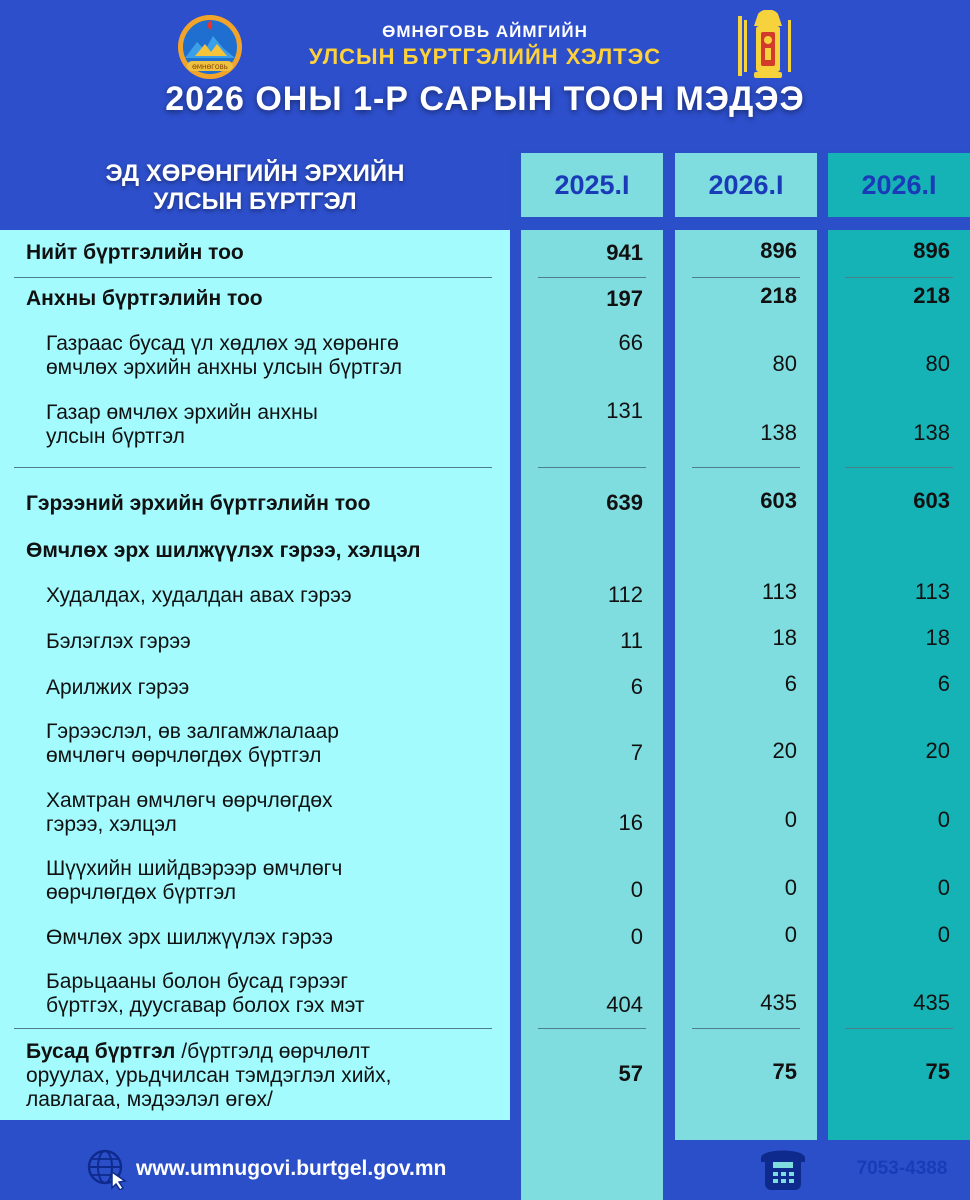 This screenshot has height=1200, width=970. I want to click on row-court-label-2: өөрчлөгдөх бүртгэл, so click(141, 892).